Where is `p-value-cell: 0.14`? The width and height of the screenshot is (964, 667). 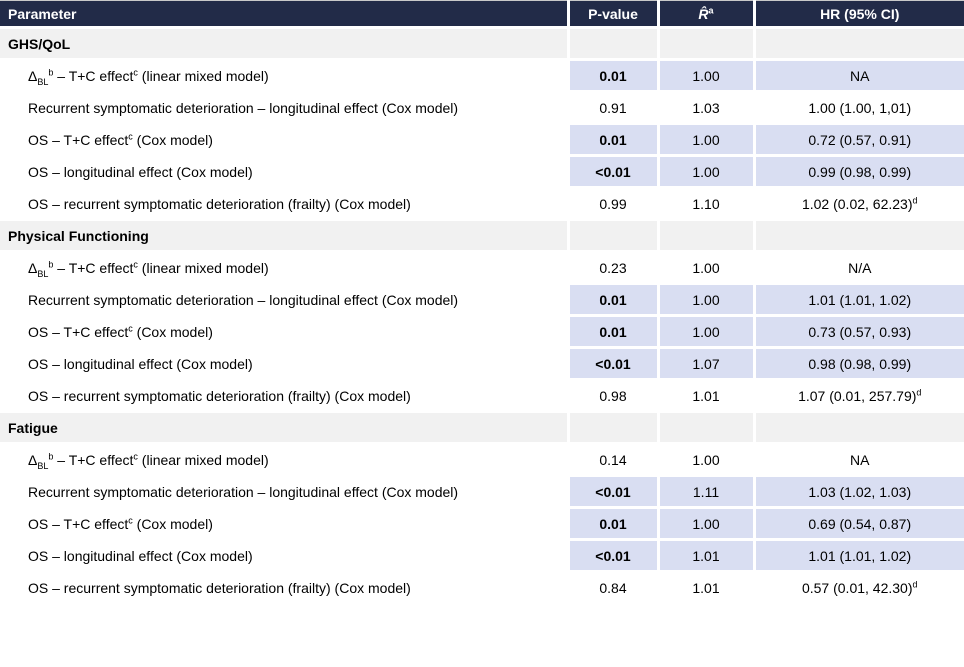
p-value-cell: 0.14 is located at coordinates (612, 460).